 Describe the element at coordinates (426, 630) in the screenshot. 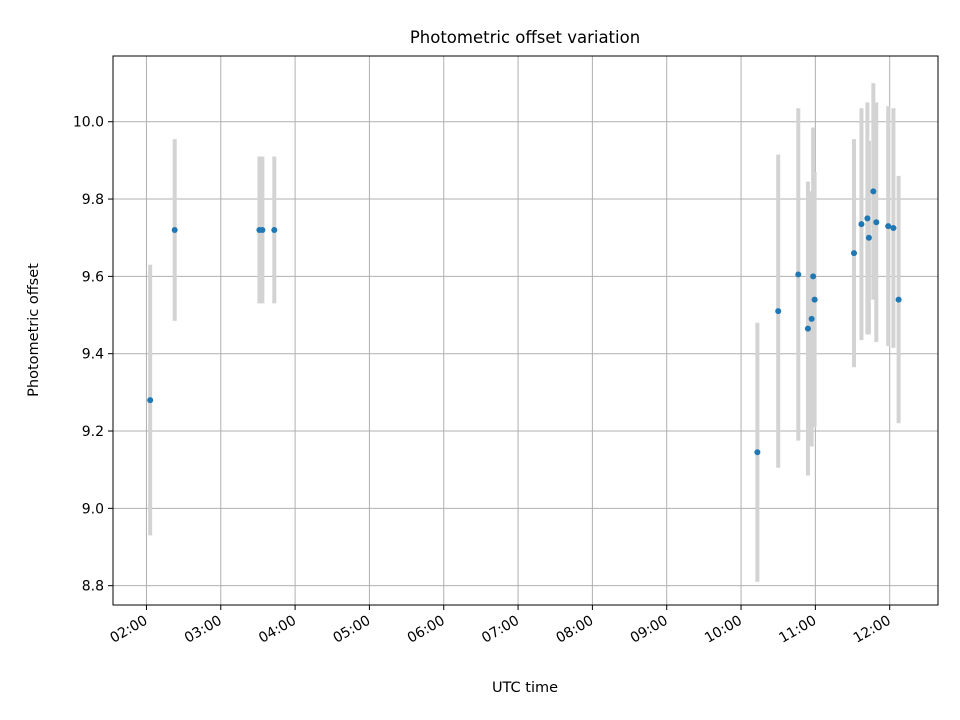

I see `x-tick-label: 06:00` at that location.